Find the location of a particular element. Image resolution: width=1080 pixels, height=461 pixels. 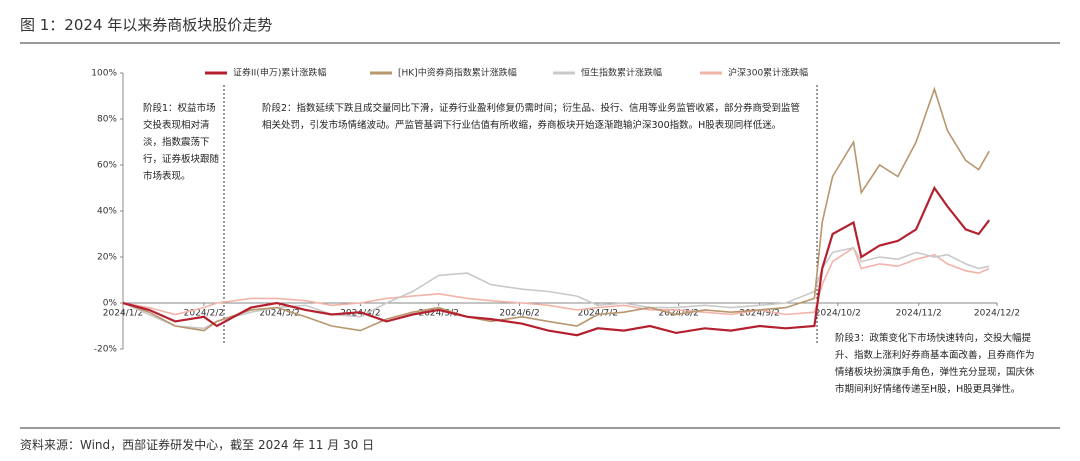

y-tick-label: 80% is located at coordinates (107, 120).